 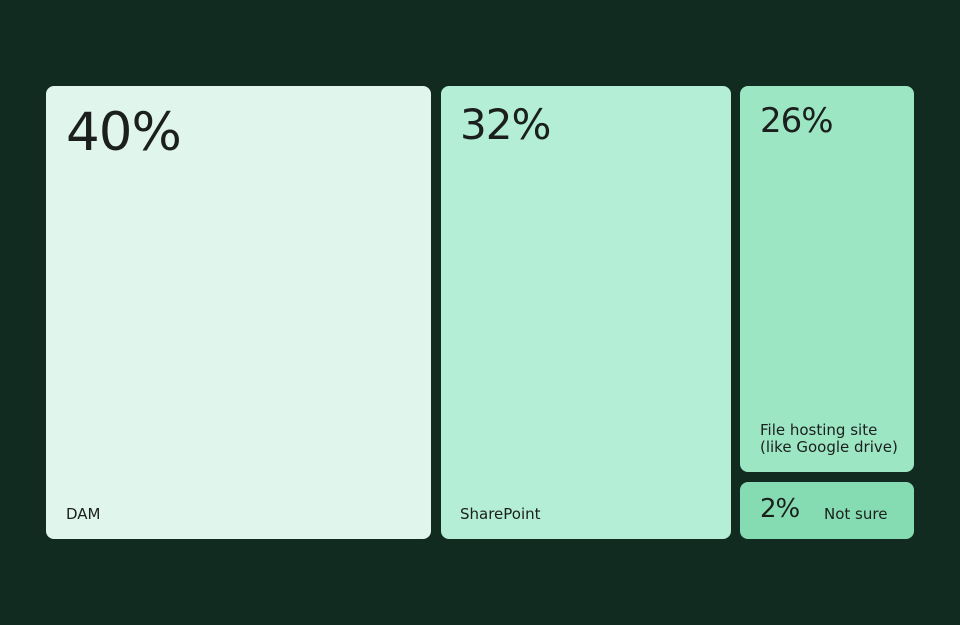 I want to click on tile-category-label: DAM, so click(x=83, y=514).